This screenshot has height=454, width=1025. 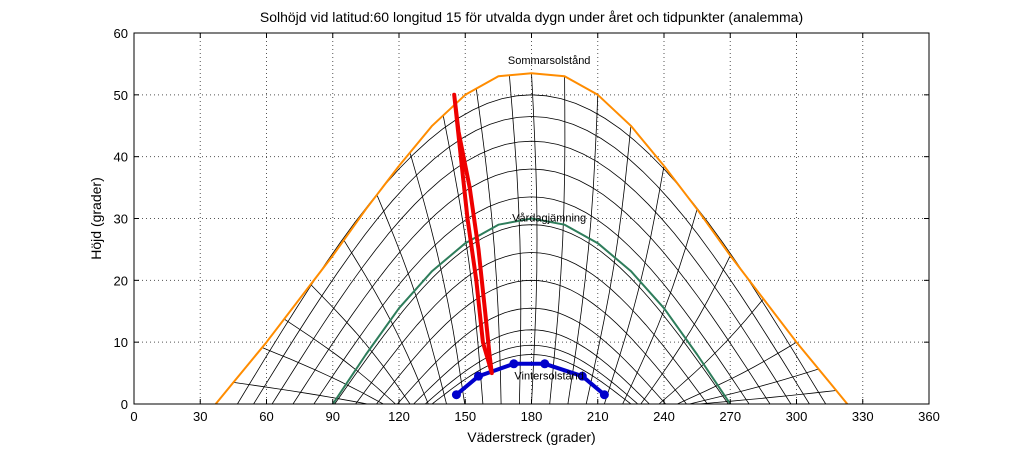 I want to click on y-tick-label: 30, so click(x=121, y=219).